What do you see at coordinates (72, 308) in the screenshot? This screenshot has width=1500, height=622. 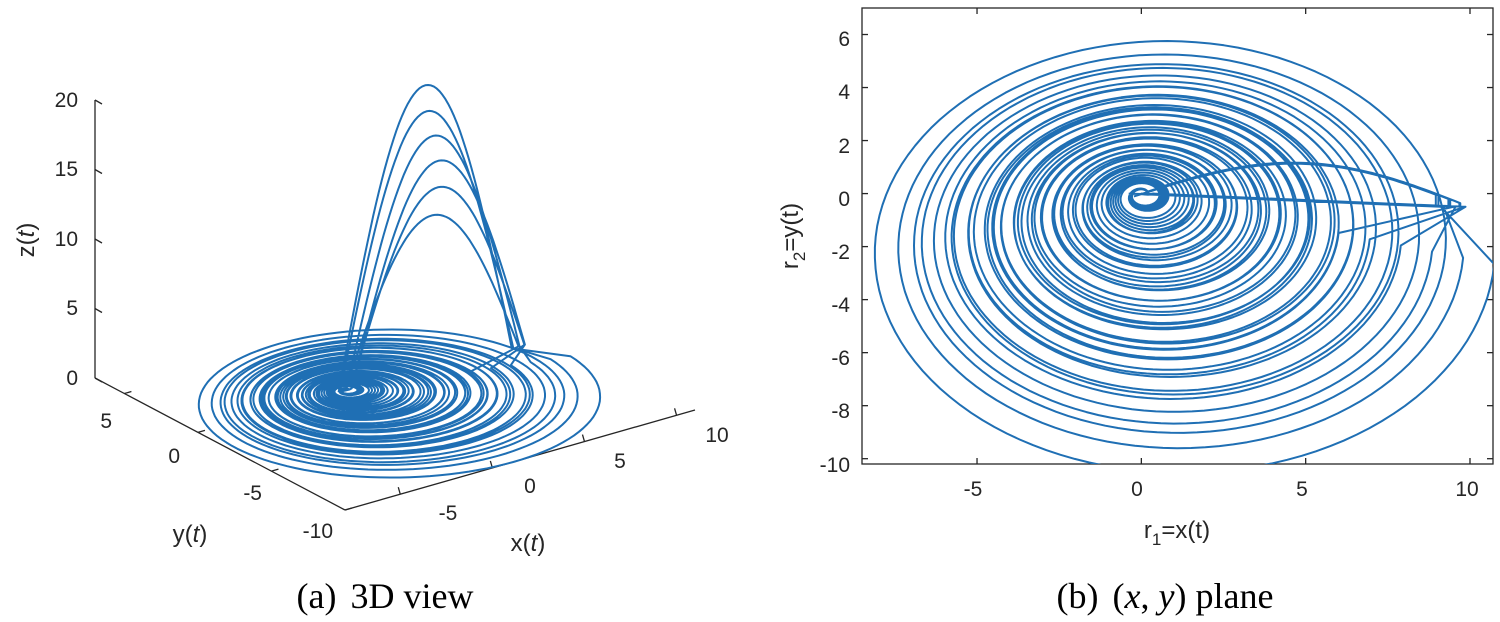 I see `z-tick-label: 5` at bounding box center [72, 308].